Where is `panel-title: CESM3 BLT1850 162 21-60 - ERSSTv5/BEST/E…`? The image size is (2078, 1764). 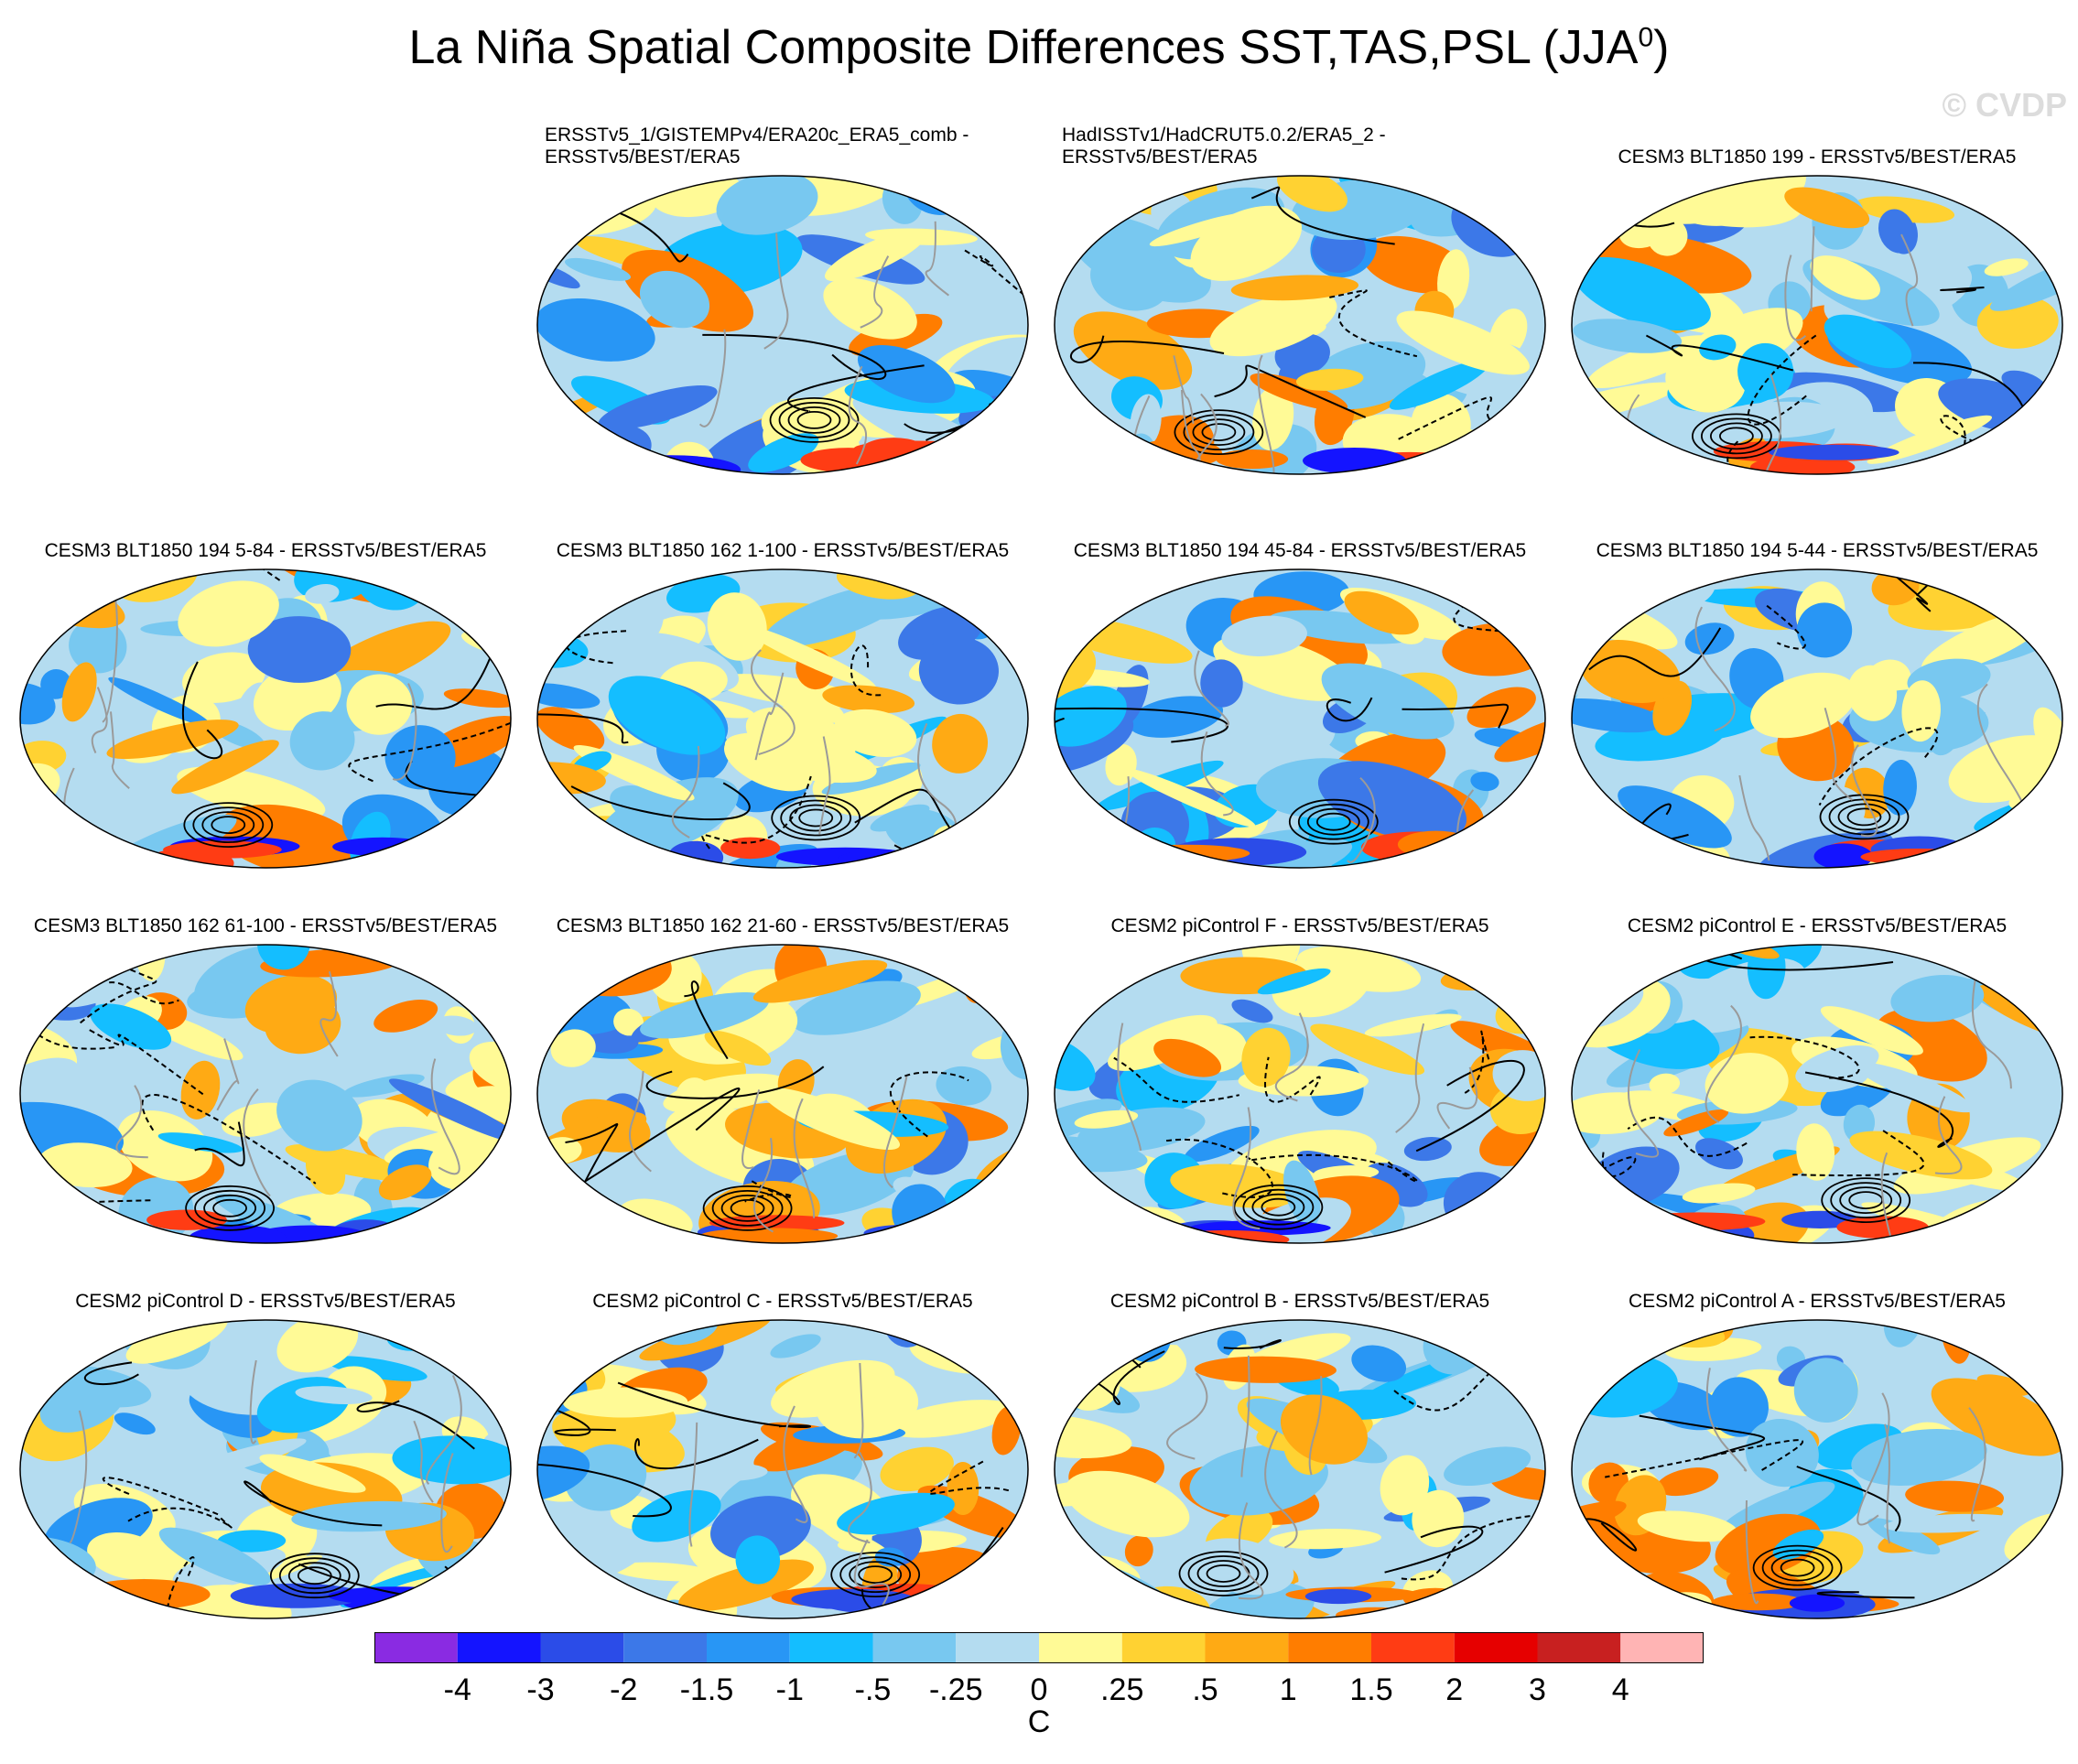
panel-title: CESM3 BLT1850 162 21-60 - ERSSTv5/BEST/E… is located at coordinates (783, 925).